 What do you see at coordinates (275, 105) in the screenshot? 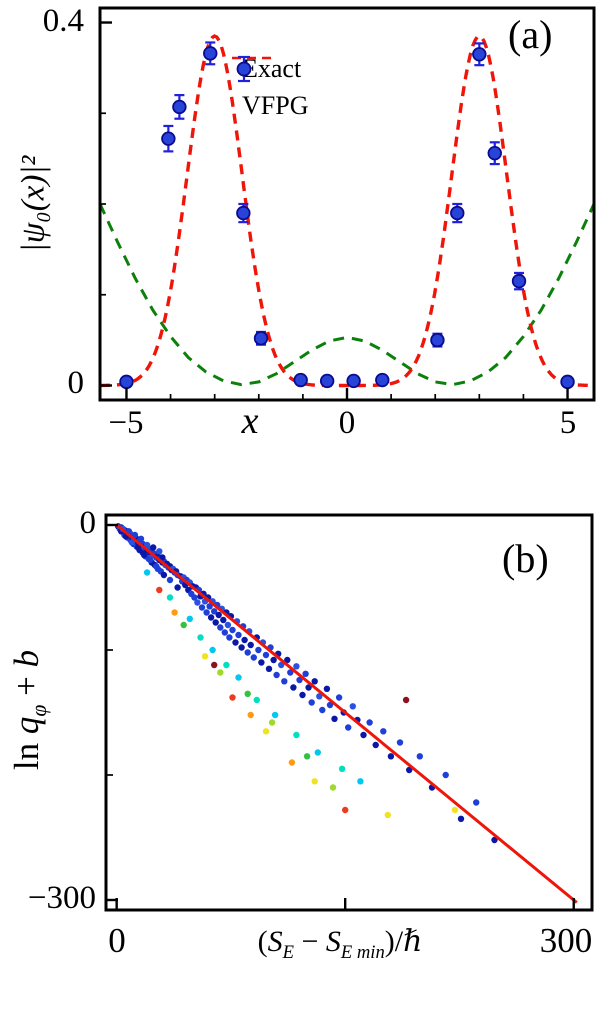
I see `legend-label-vfpg: VFPG` at bounding box center [275, 105].